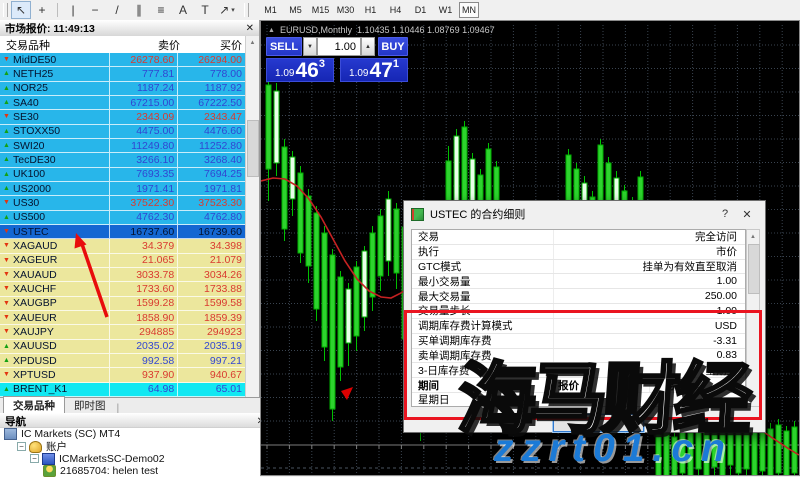 The width and height of the screenshot is (800, 477). I want to click on close-icon: ✕, so click(249, 28).